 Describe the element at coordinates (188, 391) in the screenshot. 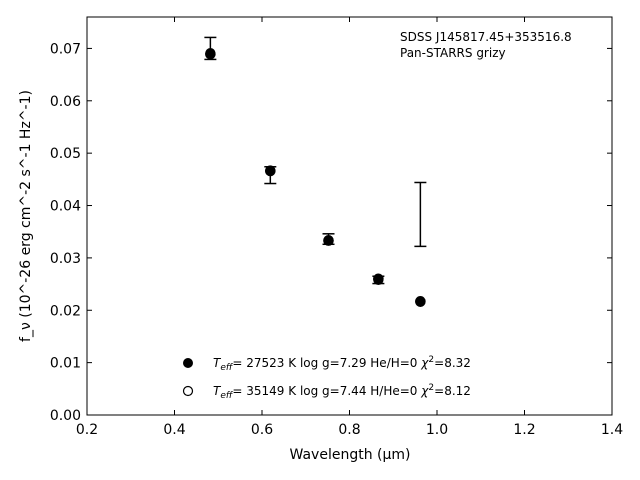

I see `legend-marker-open` at that location.